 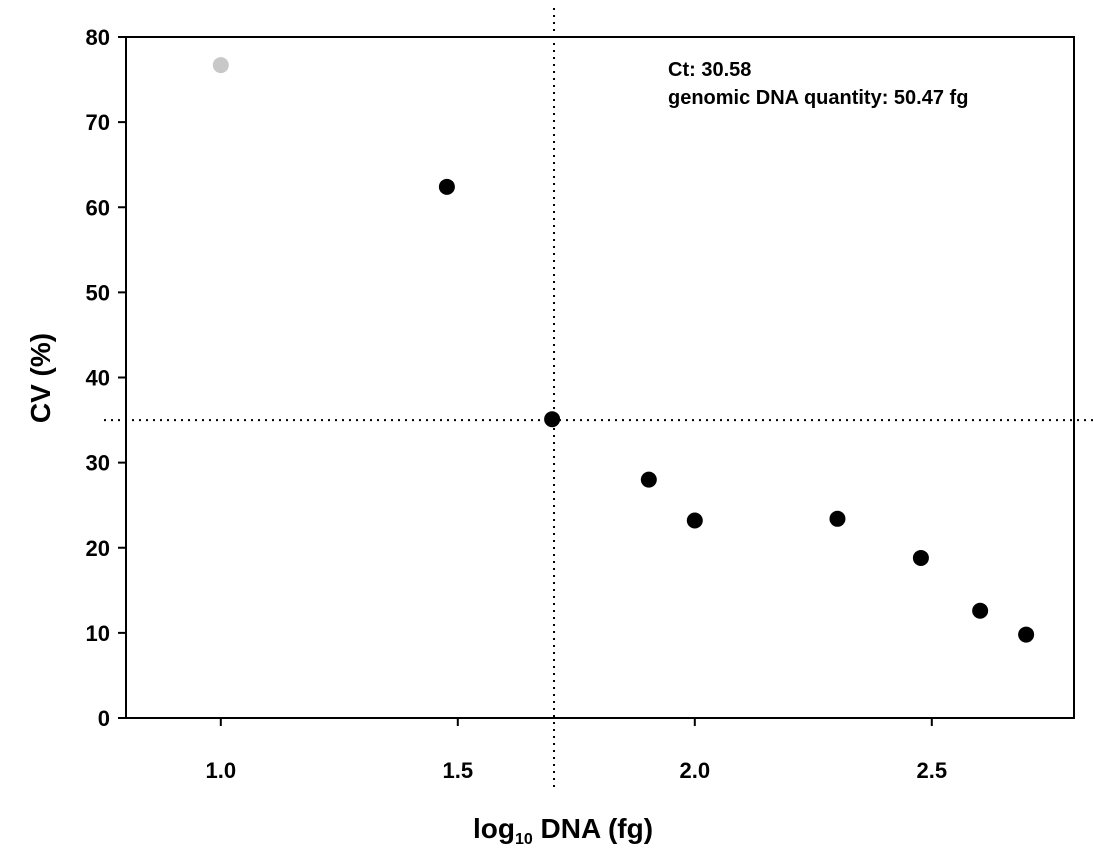 What do you see at coordinates (577, 750) in the screenshot?
I see `x-axis: 1.0 1.5 2.0 2.5` at bounding box center [577, 750].